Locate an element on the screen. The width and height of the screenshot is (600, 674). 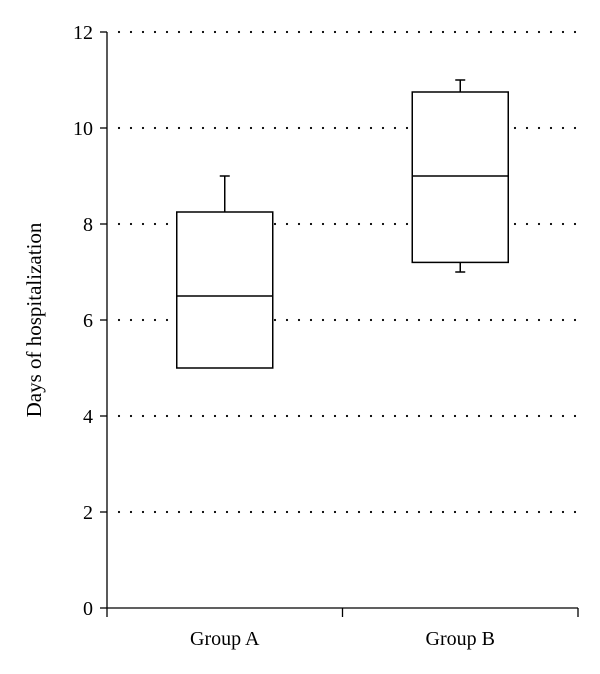
box-group-b is located at coordinates (460, 176).